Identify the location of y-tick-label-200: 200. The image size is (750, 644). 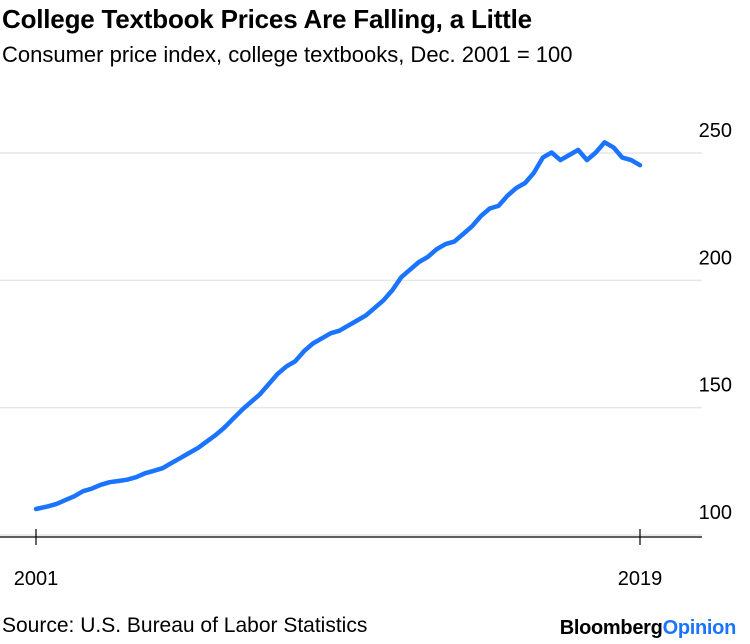
(715, 258).